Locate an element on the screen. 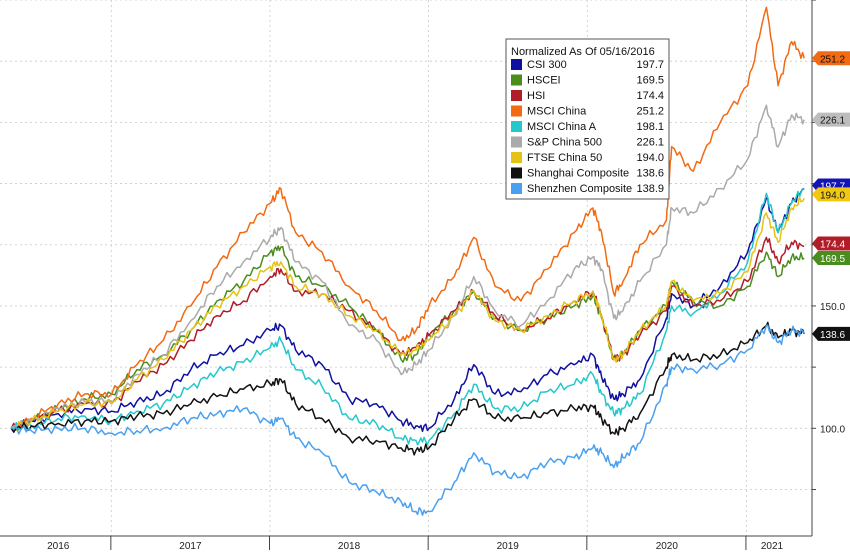  legend-series-name: MSCI China A is located at coordinates (562, 127).